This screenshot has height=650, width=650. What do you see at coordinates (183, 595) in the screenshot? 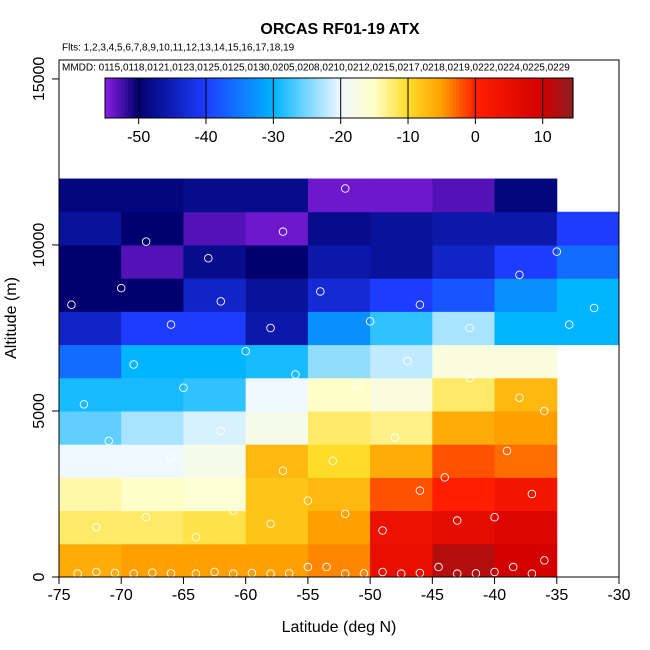
I see `x-tick-label: -65` at bounding box center [183, 595].